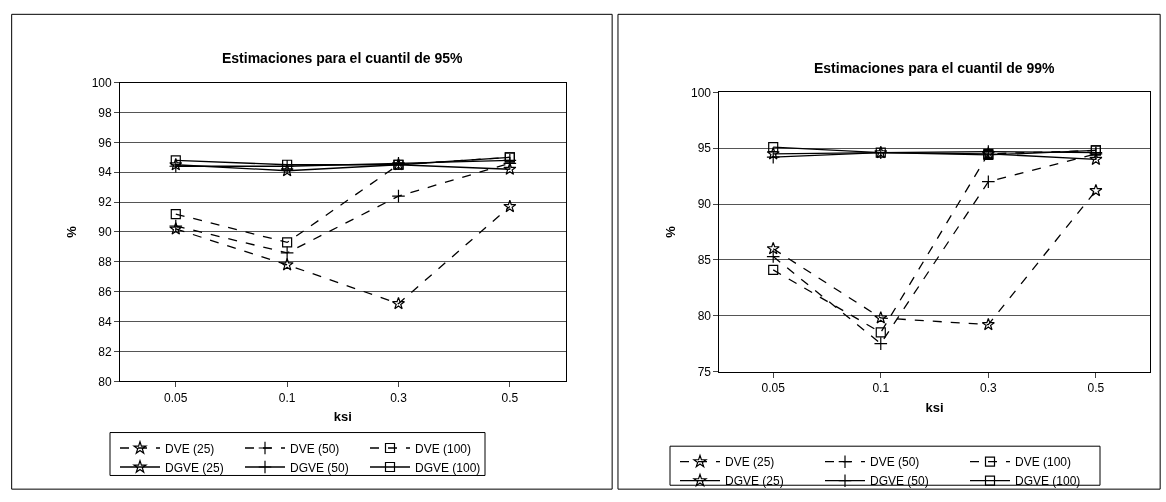  What do you see at coordinates (934, 68) in the screenshot?
I see `chart-title: Estimaciones para el cuantil de 99%` at bounding box center [934, 68].